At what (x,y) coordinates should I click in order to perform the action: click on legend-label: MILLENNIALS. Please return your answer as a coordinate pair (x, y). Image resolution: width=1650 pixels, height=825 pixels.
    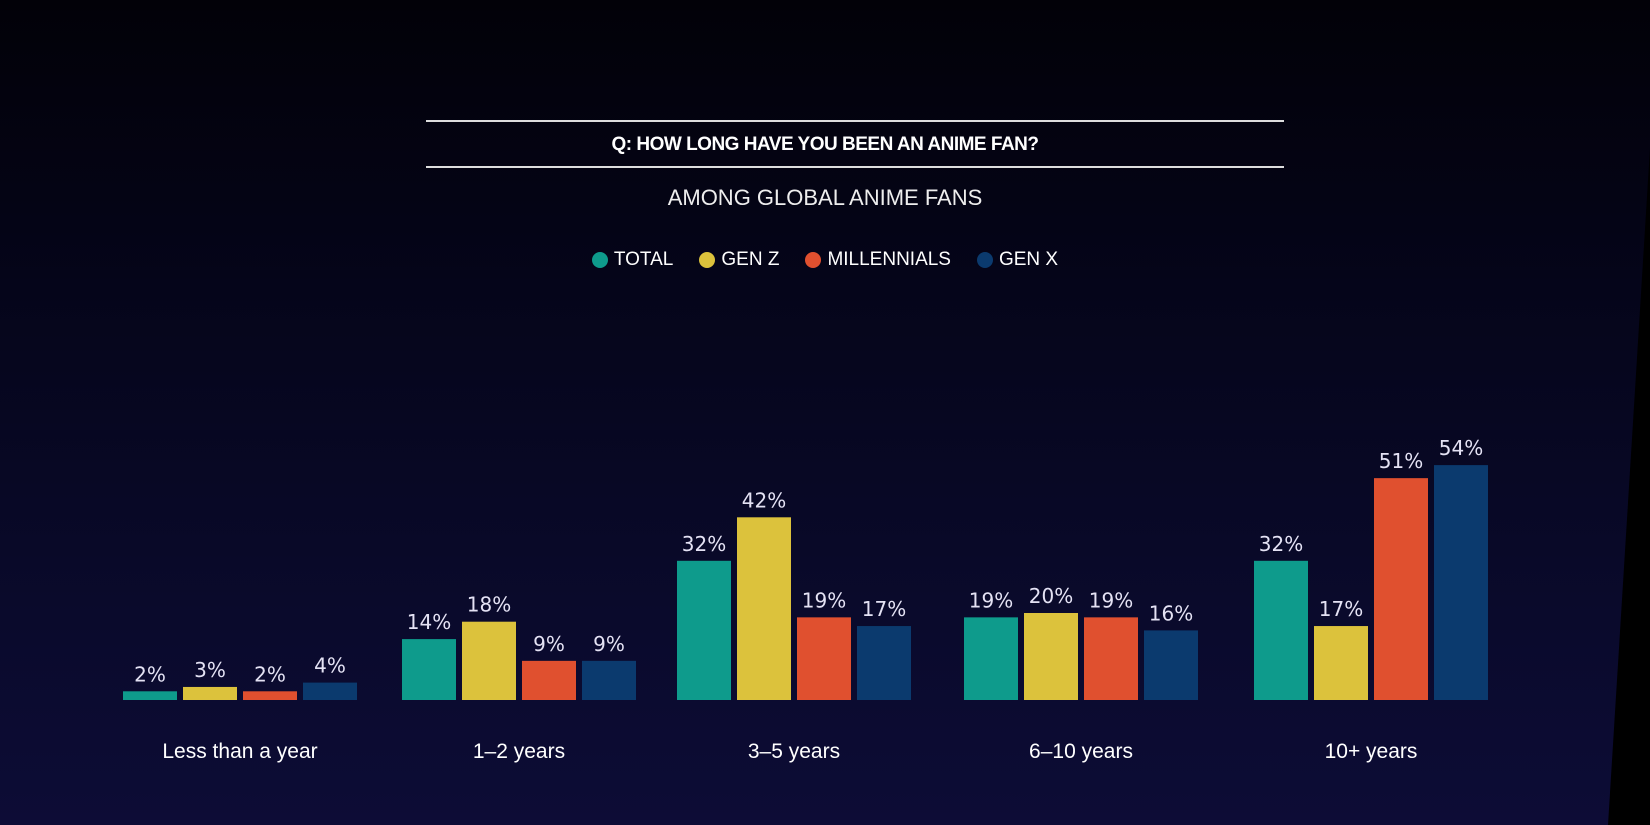
    Looking at the image, I should click on (889, 259).